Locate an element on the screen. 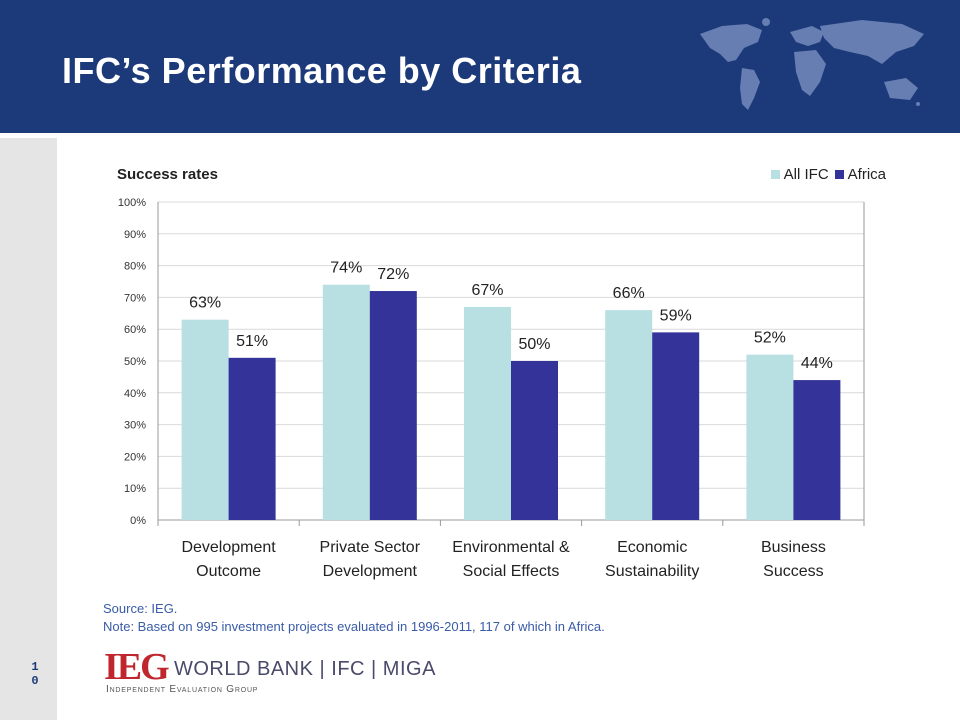 Image resolution: width=960 pixels, height=720 pixels. data-label: 66% is located at coordinates (629, 293).